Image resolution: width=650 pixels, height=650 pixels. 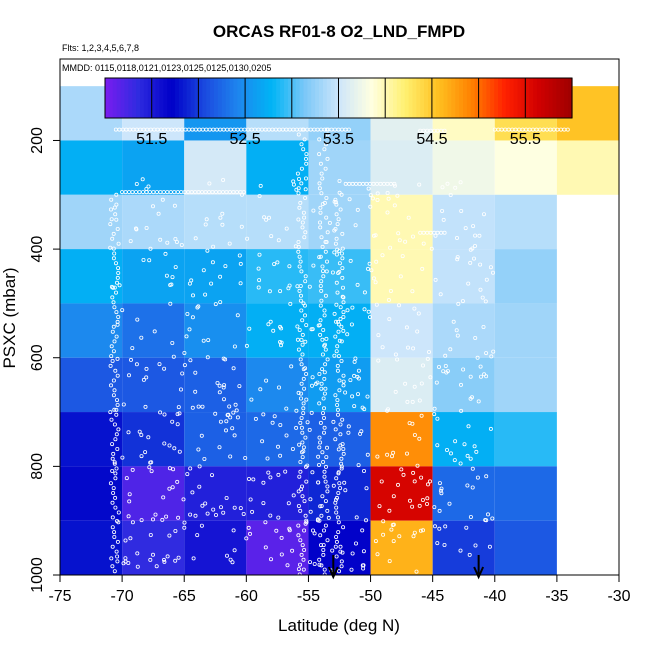 What do you see at coordinates (556, 596) in the screenshot?
I see `x-tick-label: -35` at bounding box center [556, 596].